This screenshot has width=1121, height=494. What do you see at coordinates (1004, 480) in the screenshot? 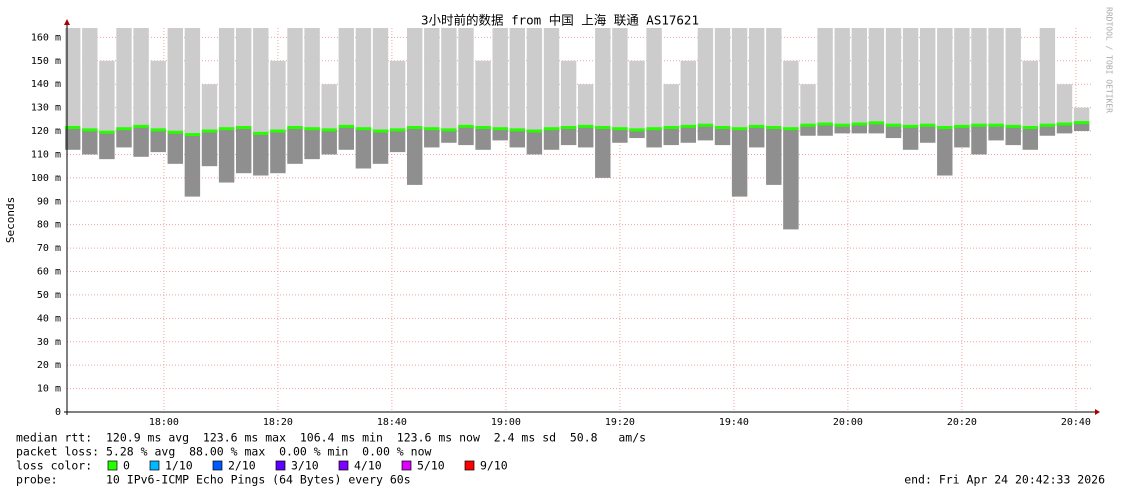
I see `end-time: end: Fri Apr 24 20:42:33 2026` at bounding box center [1004, 480].